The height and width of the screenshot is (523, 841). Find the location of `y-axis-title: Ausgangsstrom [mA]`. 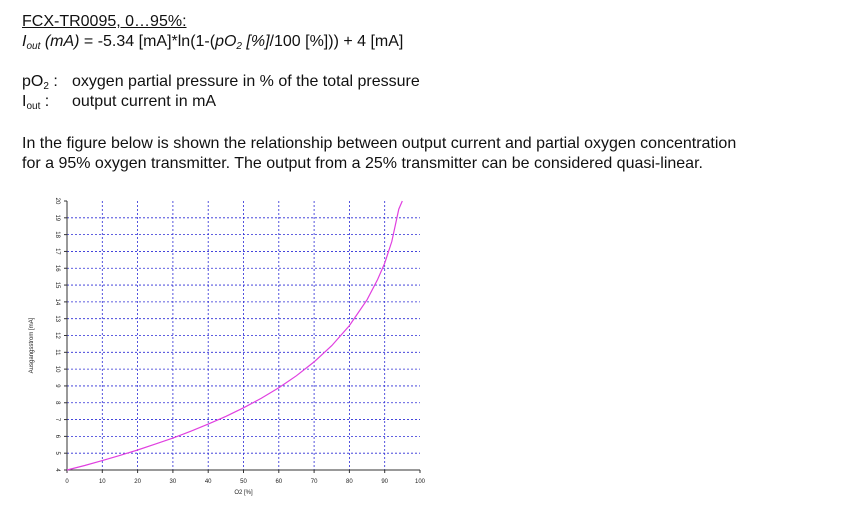

y-axis-title: Ausgangsstrom [mA] is located at coordinates (32, 345).